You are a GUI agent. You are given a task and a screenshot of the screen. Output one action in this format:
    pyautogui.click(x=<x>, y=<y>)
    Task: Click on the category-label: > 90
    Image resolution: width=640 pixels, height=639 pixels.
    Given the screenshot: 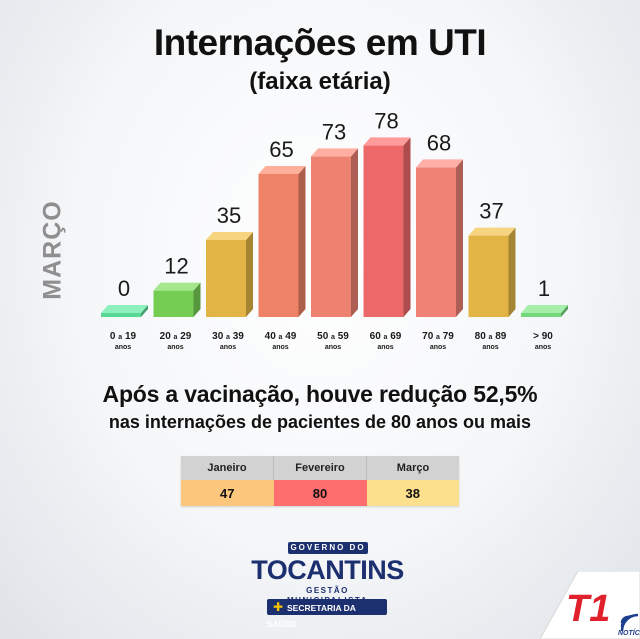 What is the action you would take?
    pyautogui.click(x=543, y=336)
    